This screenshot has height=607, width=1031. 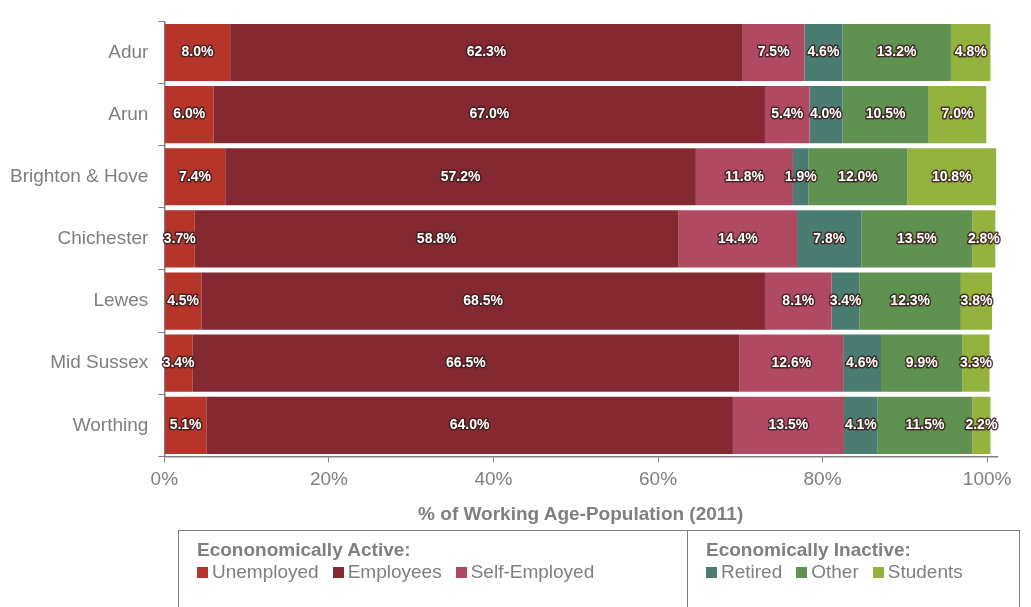 I want to click on data-label: 5.4%, so click(x=787, y=113).